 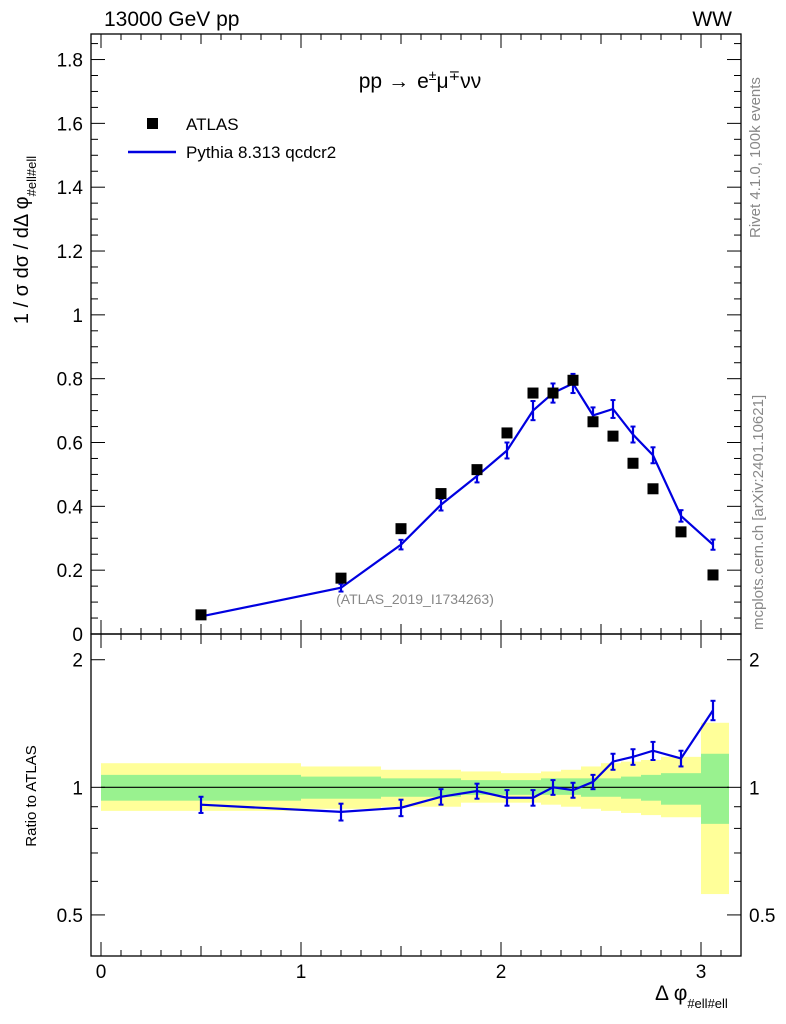 I want to click on ratio-ytick-label-right: 0.5, so click(x=762, y=916).